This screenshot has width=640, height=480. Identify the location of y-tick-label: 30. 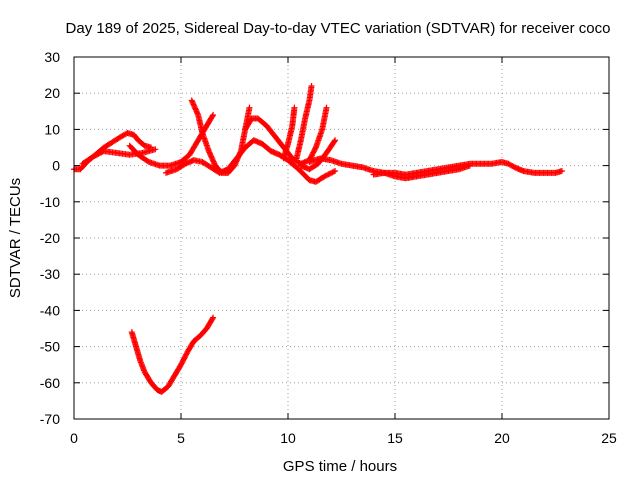
(52, 57).